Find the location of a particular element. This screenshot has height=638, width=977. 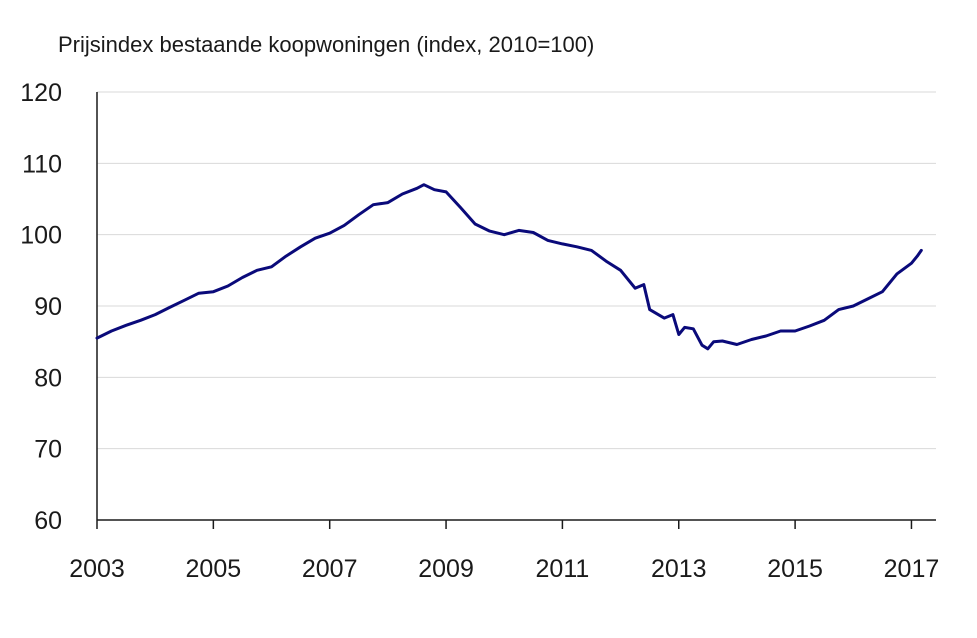

y-tick-label: 70 is located at coordinates (48, 450).